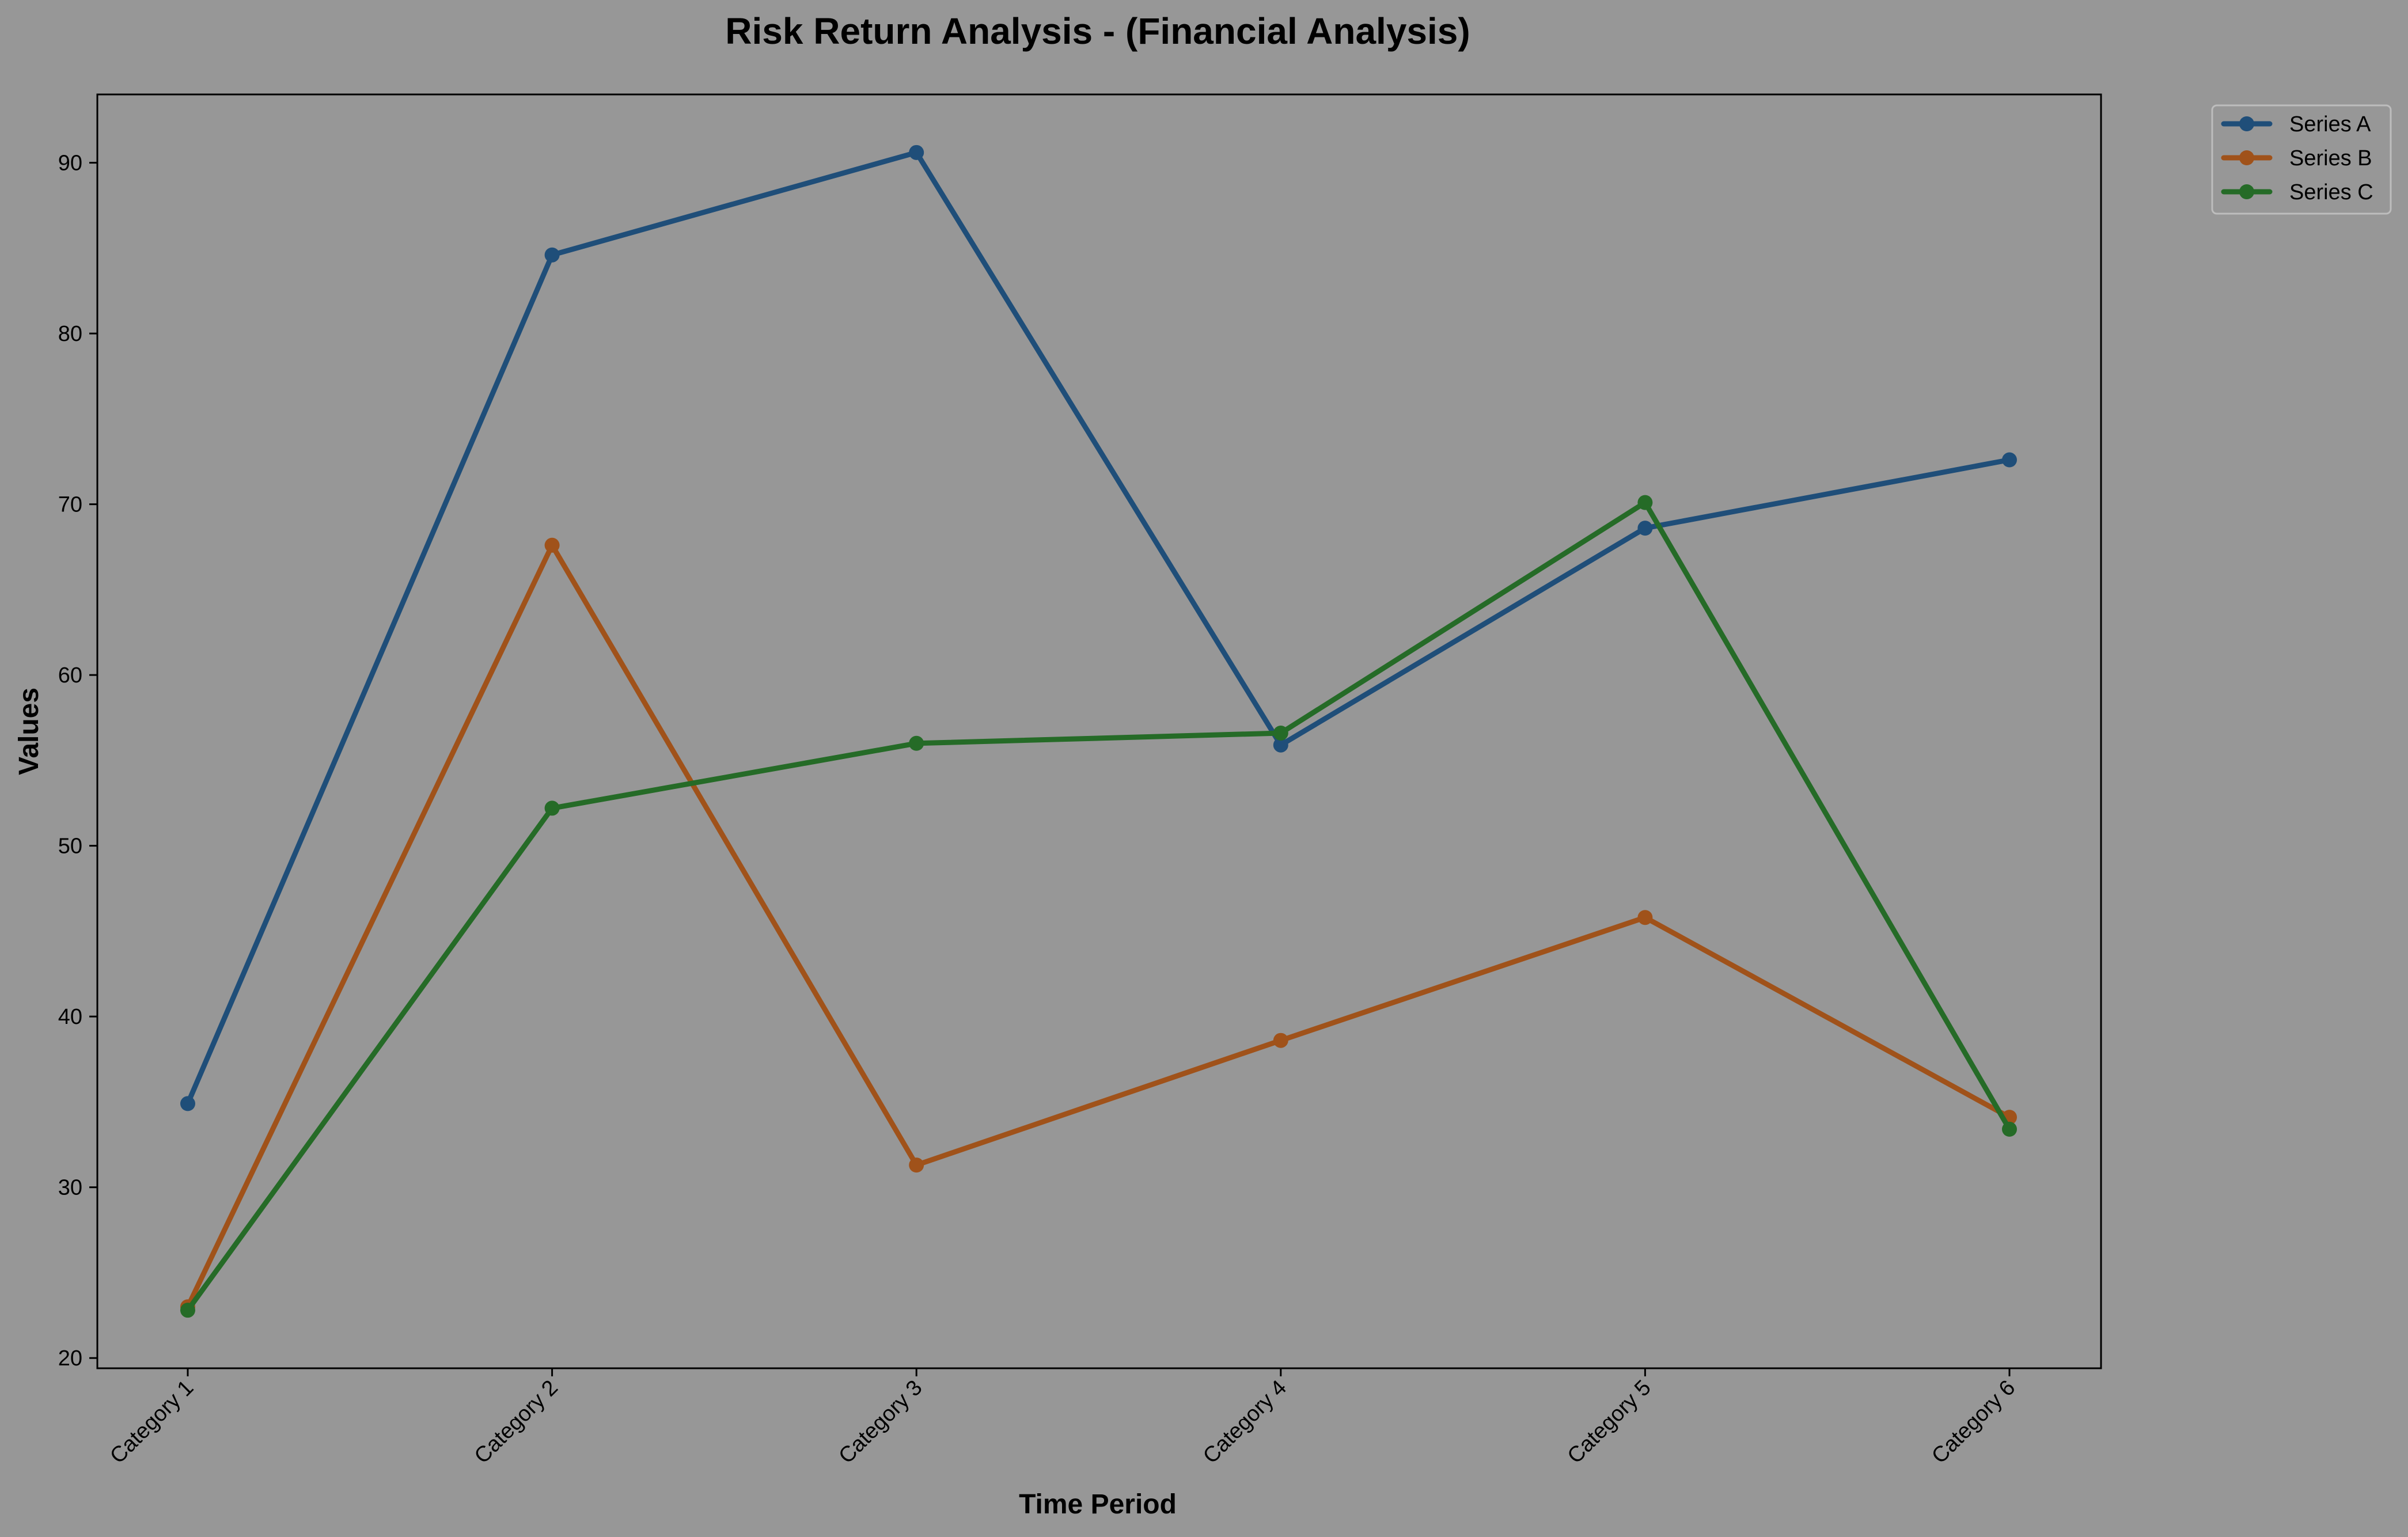  I want to click on x-axis-label: Time Period, so click(1098, 1505).